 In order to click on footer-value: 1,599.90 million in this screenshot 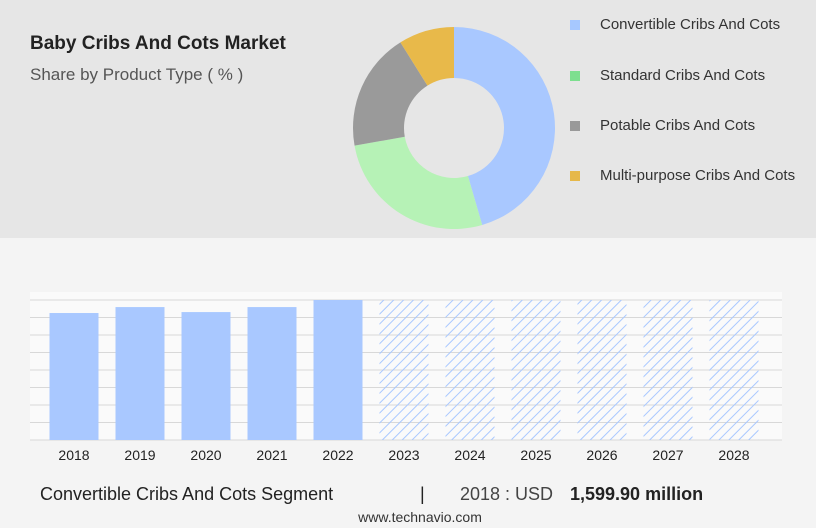, I will do `click(636, 494)`.